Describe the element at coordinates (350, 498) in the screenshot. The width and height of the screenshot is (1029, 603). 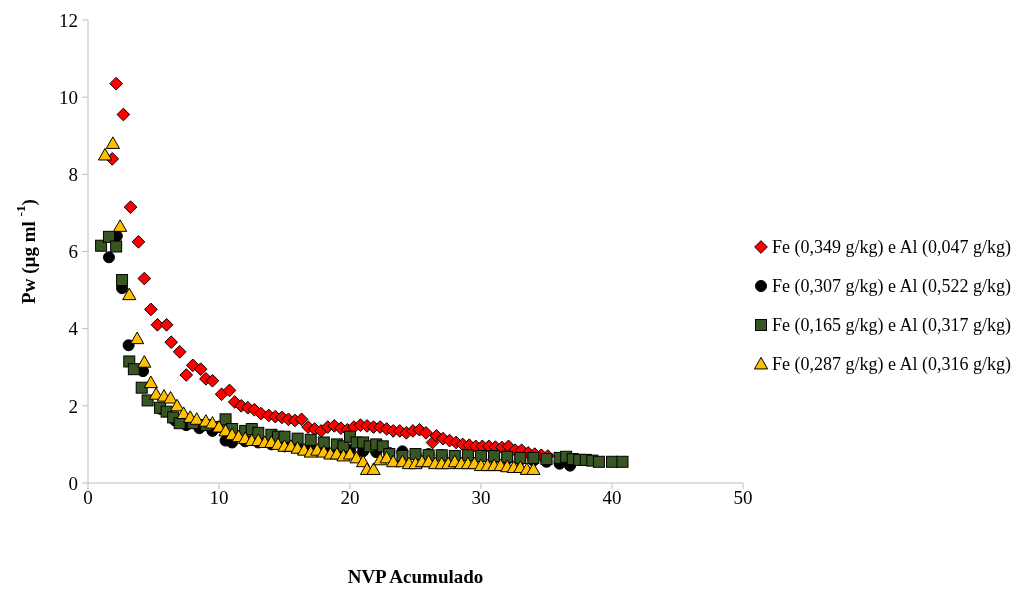
I see `x-tick-label: 20` at that location.